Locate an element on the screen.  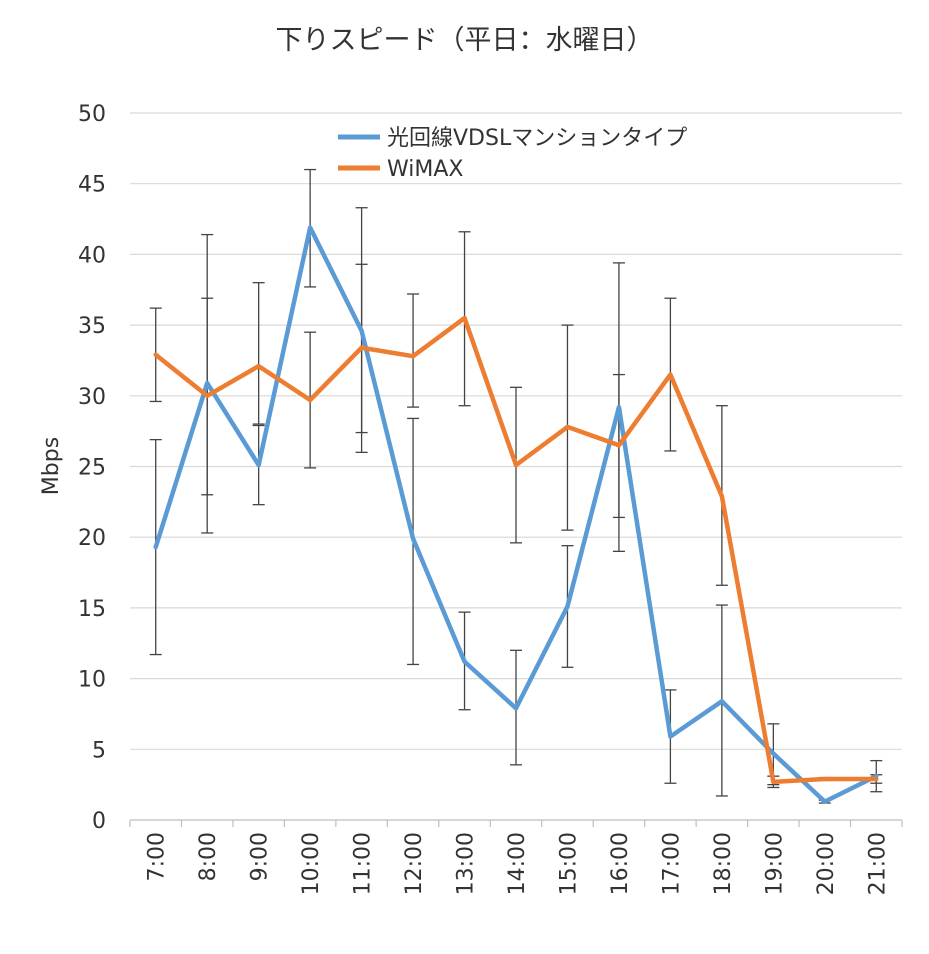
y-tick-label: 35 is located at coordinates (92, 326).